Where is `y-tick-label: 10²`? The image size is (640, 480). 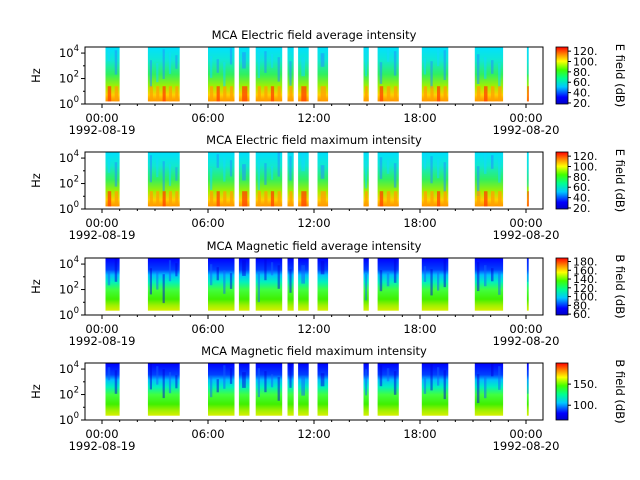
y-tick-label: 10² is located at coordinates (69, 183).